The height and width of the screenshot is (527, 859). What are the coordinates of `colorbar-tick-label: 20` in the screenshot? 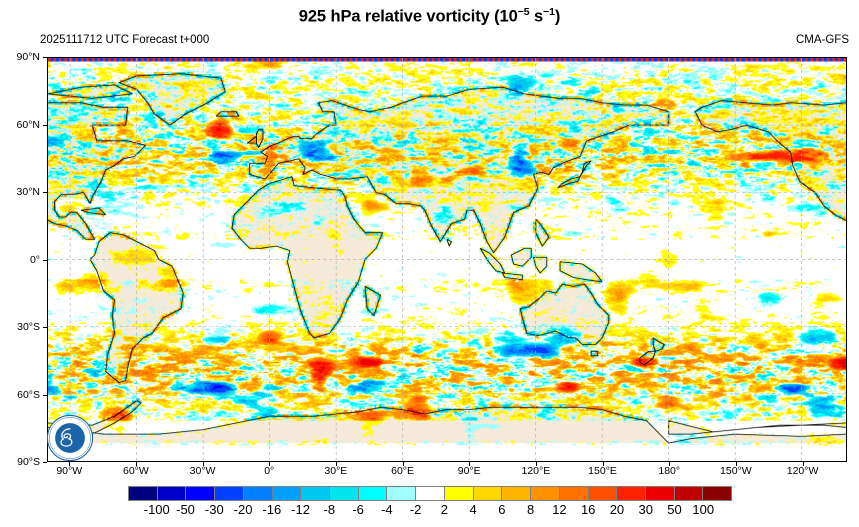 It's located at (617, 509).